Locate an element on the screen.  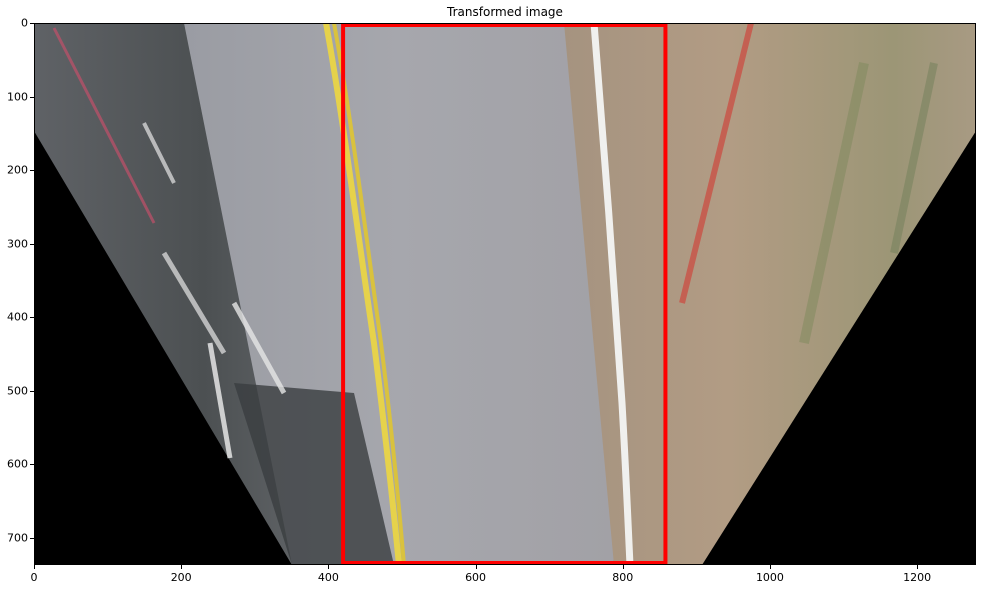
x-tick-label: 0 is located at coordinates (34, 577).